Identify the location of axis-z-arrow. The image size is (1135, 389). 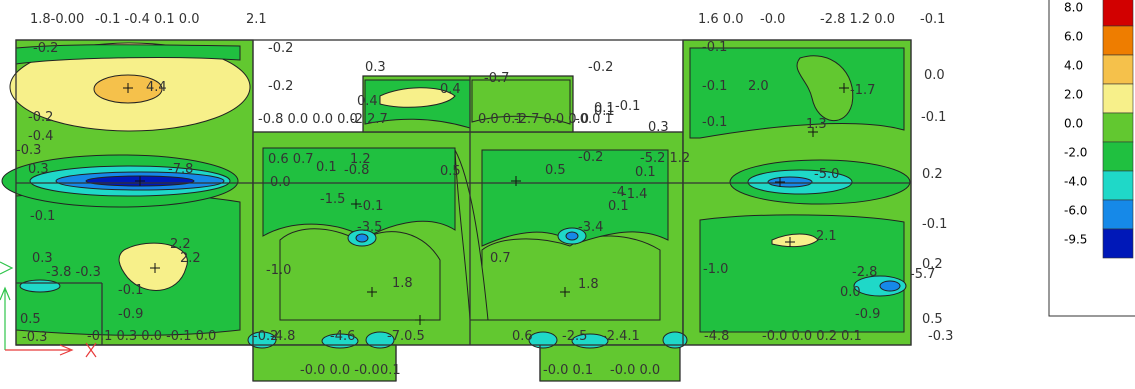
(6, 268).